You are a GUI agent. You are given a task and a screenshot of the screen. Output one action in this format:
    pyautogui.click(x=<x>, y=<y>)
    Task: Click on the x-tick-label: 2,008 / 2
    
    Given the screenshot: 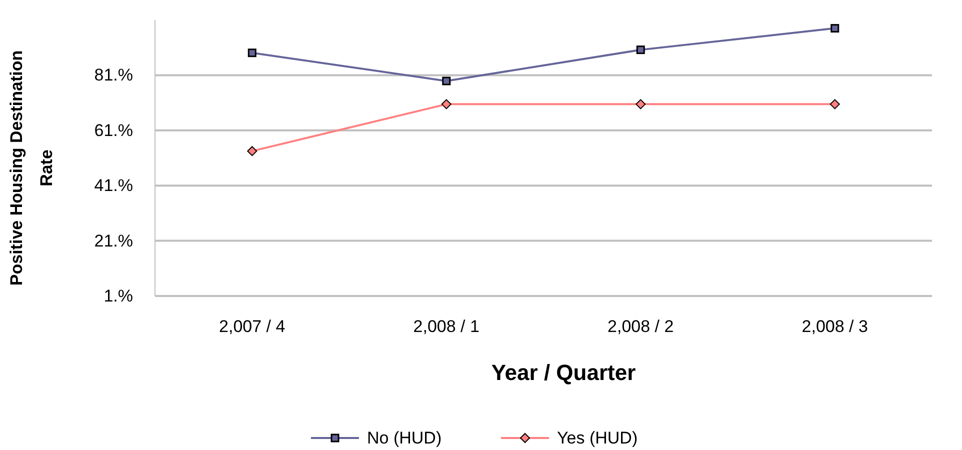 What is the action you would take?
    pyautogui.click(x=641, y=326)
    